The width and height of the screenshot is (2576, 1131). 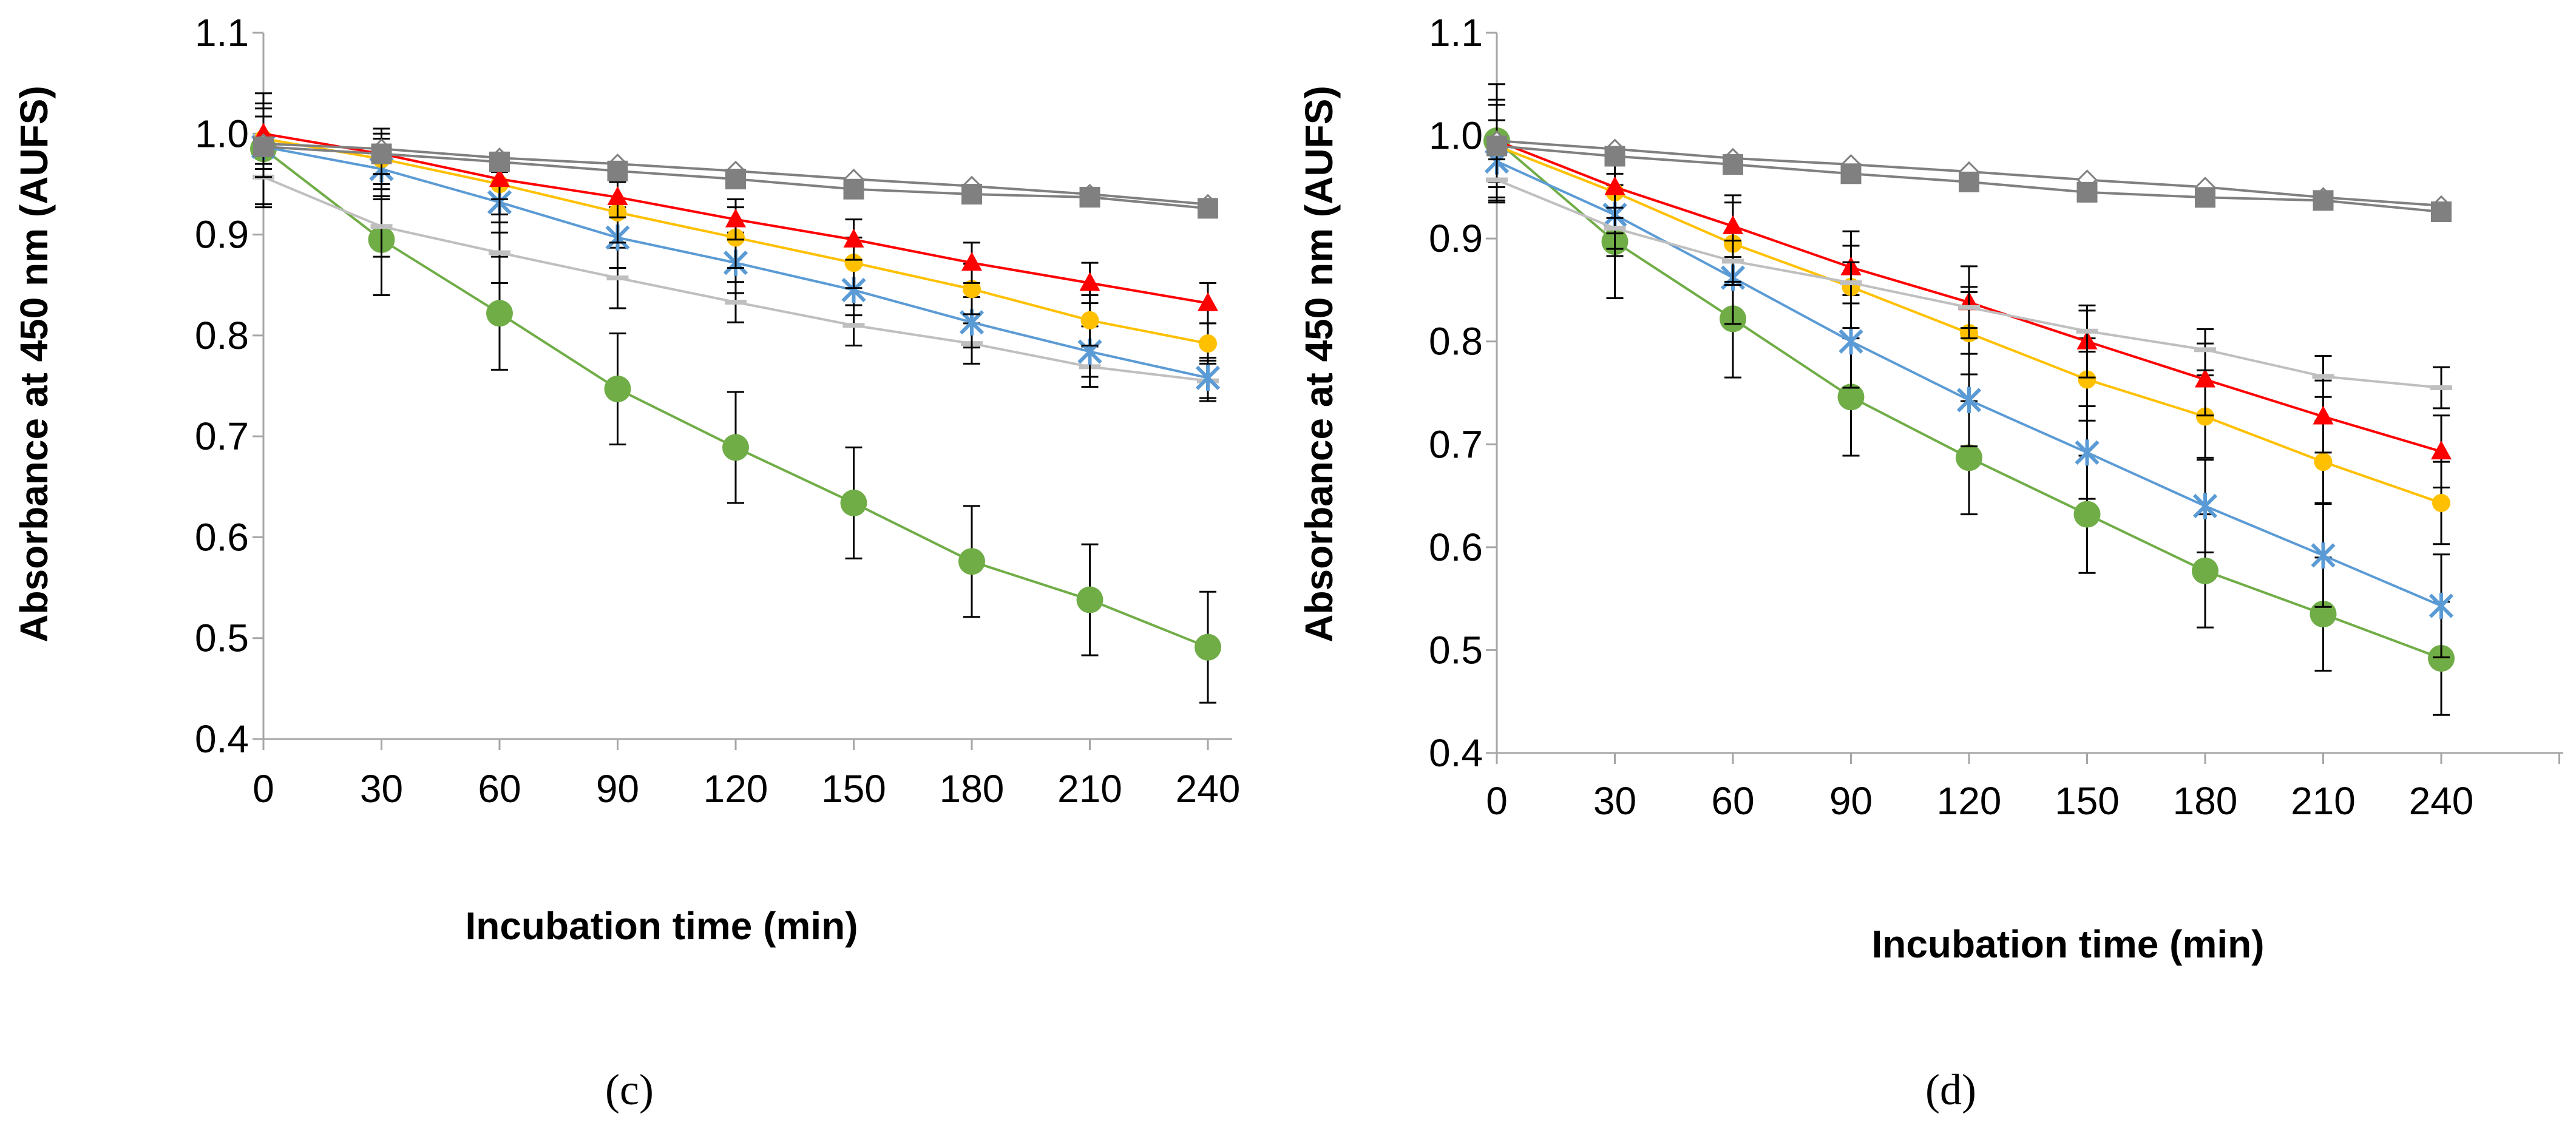 What do you see at coordinates (1456, 753) in the screenshot?
I see `y-tick-label: 0.4` at bounding box center [1456, 753].